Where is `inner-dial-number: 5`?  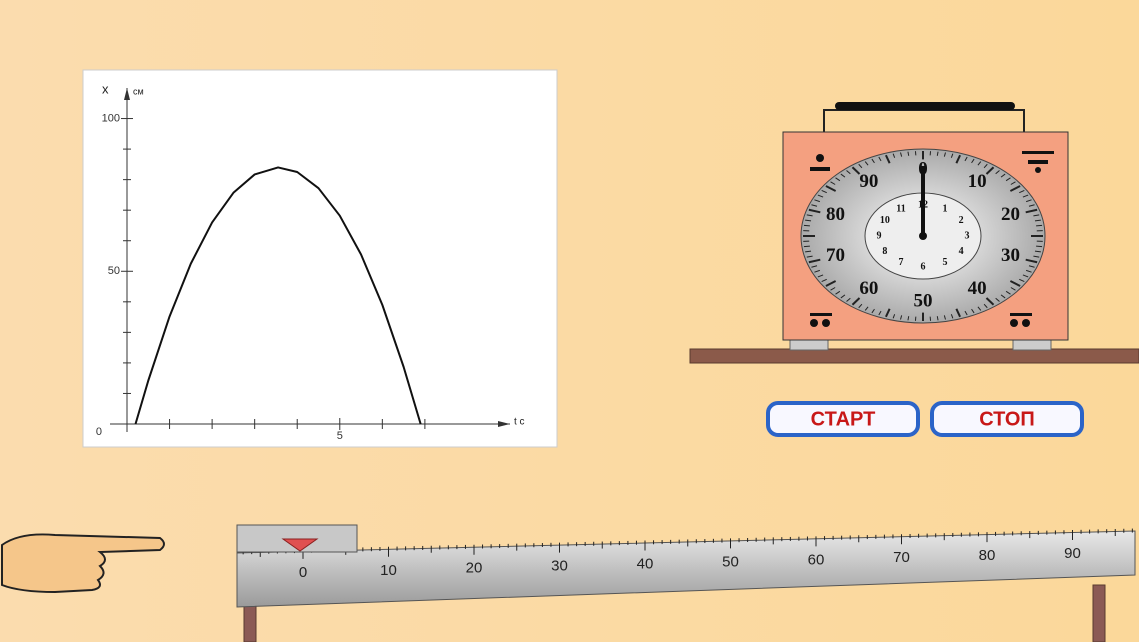 inner-dial-number: 5 is located at coordinates (945, 262).